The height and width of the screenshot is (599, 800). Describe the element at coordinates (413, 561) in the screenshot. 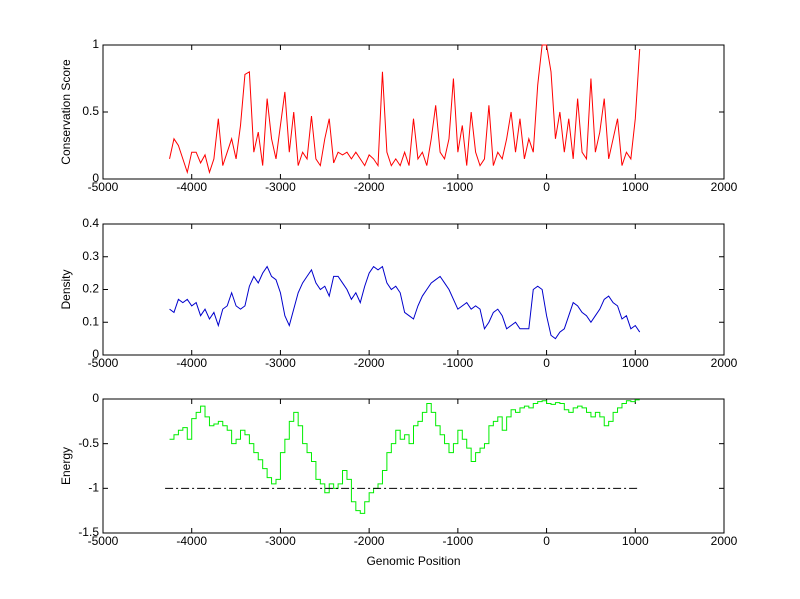

I see `x-axis-label: Genomic Position` at that location.